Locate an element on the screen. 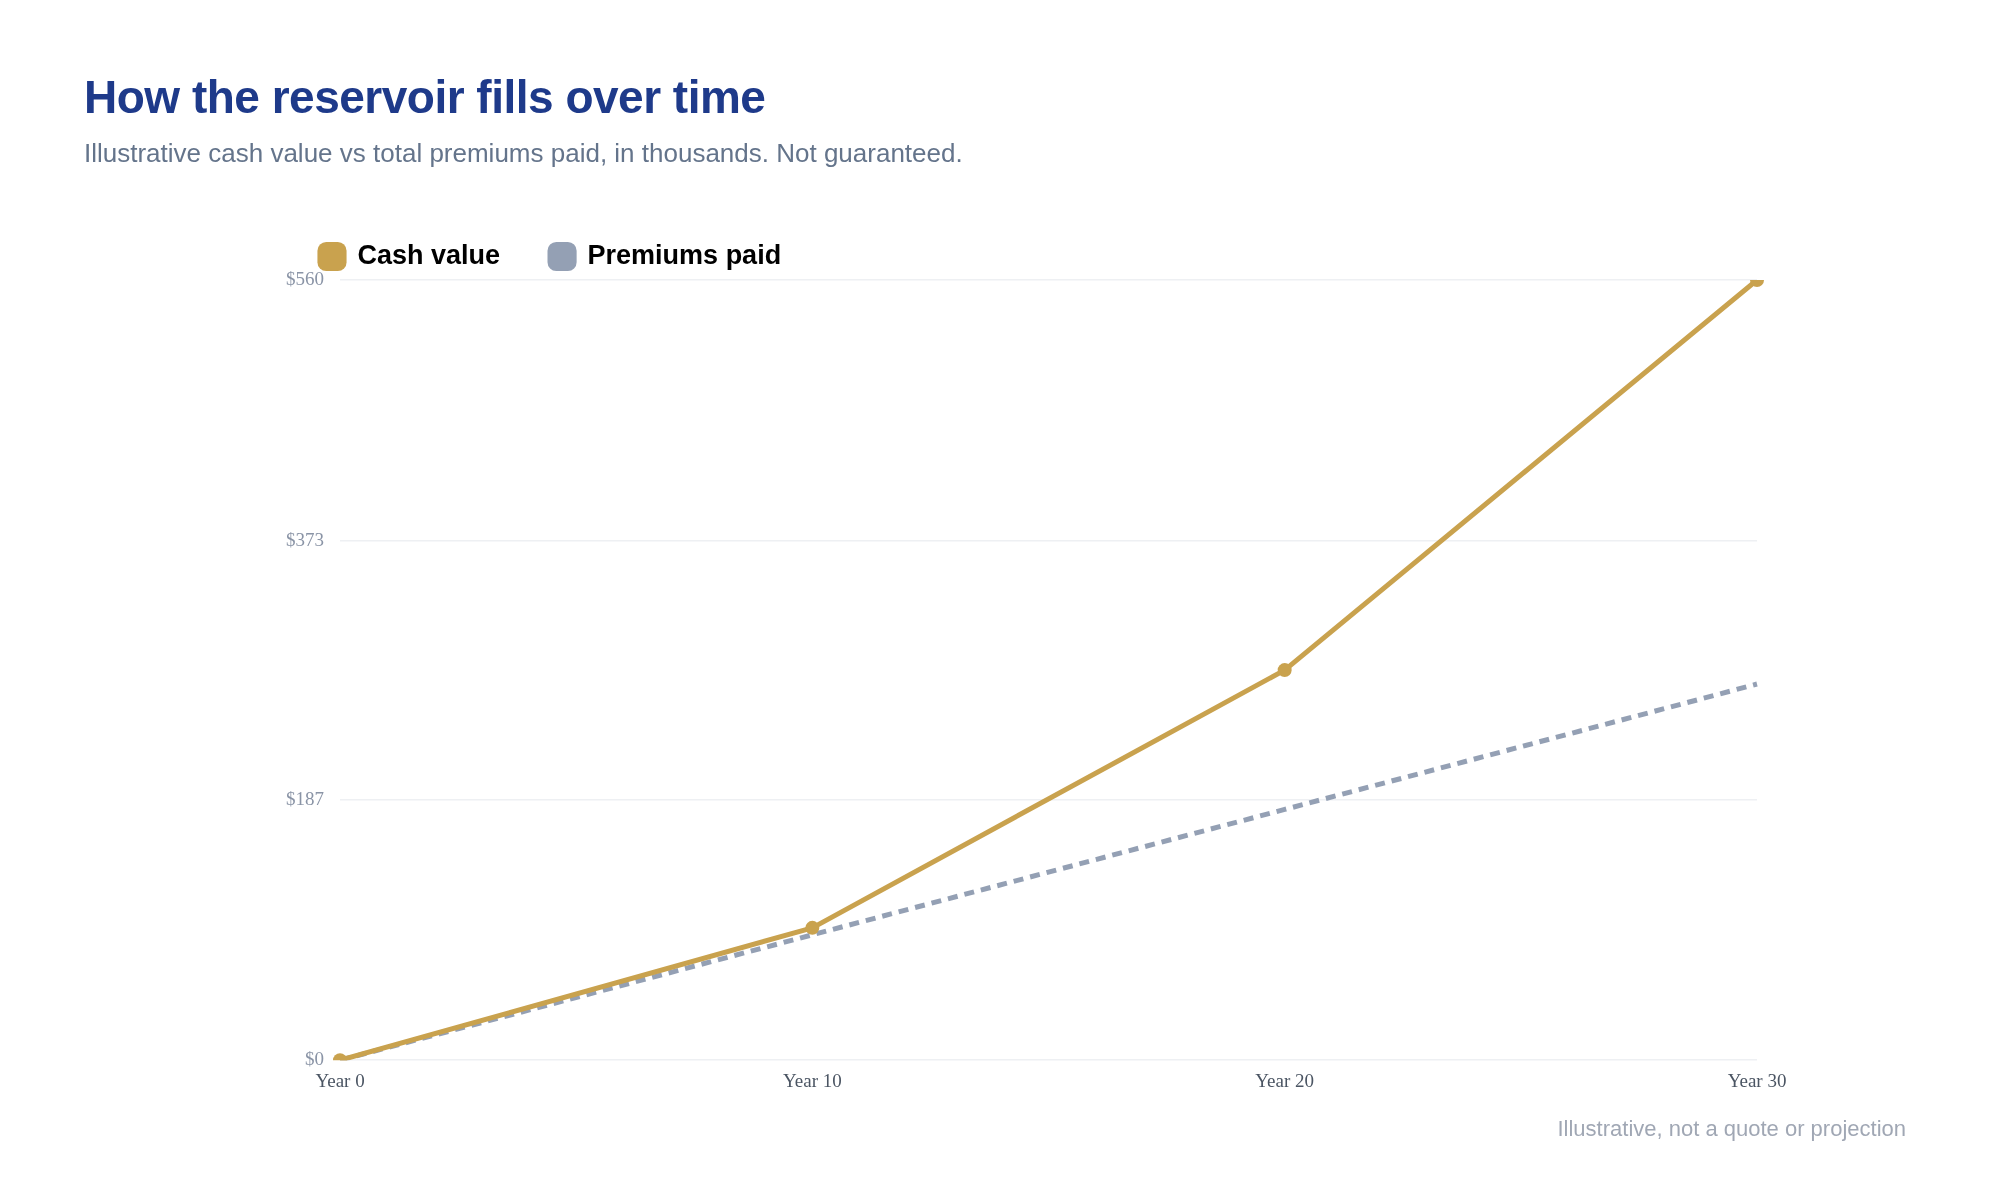  y-tick-label: $187 is located at coordinates (305, 798).